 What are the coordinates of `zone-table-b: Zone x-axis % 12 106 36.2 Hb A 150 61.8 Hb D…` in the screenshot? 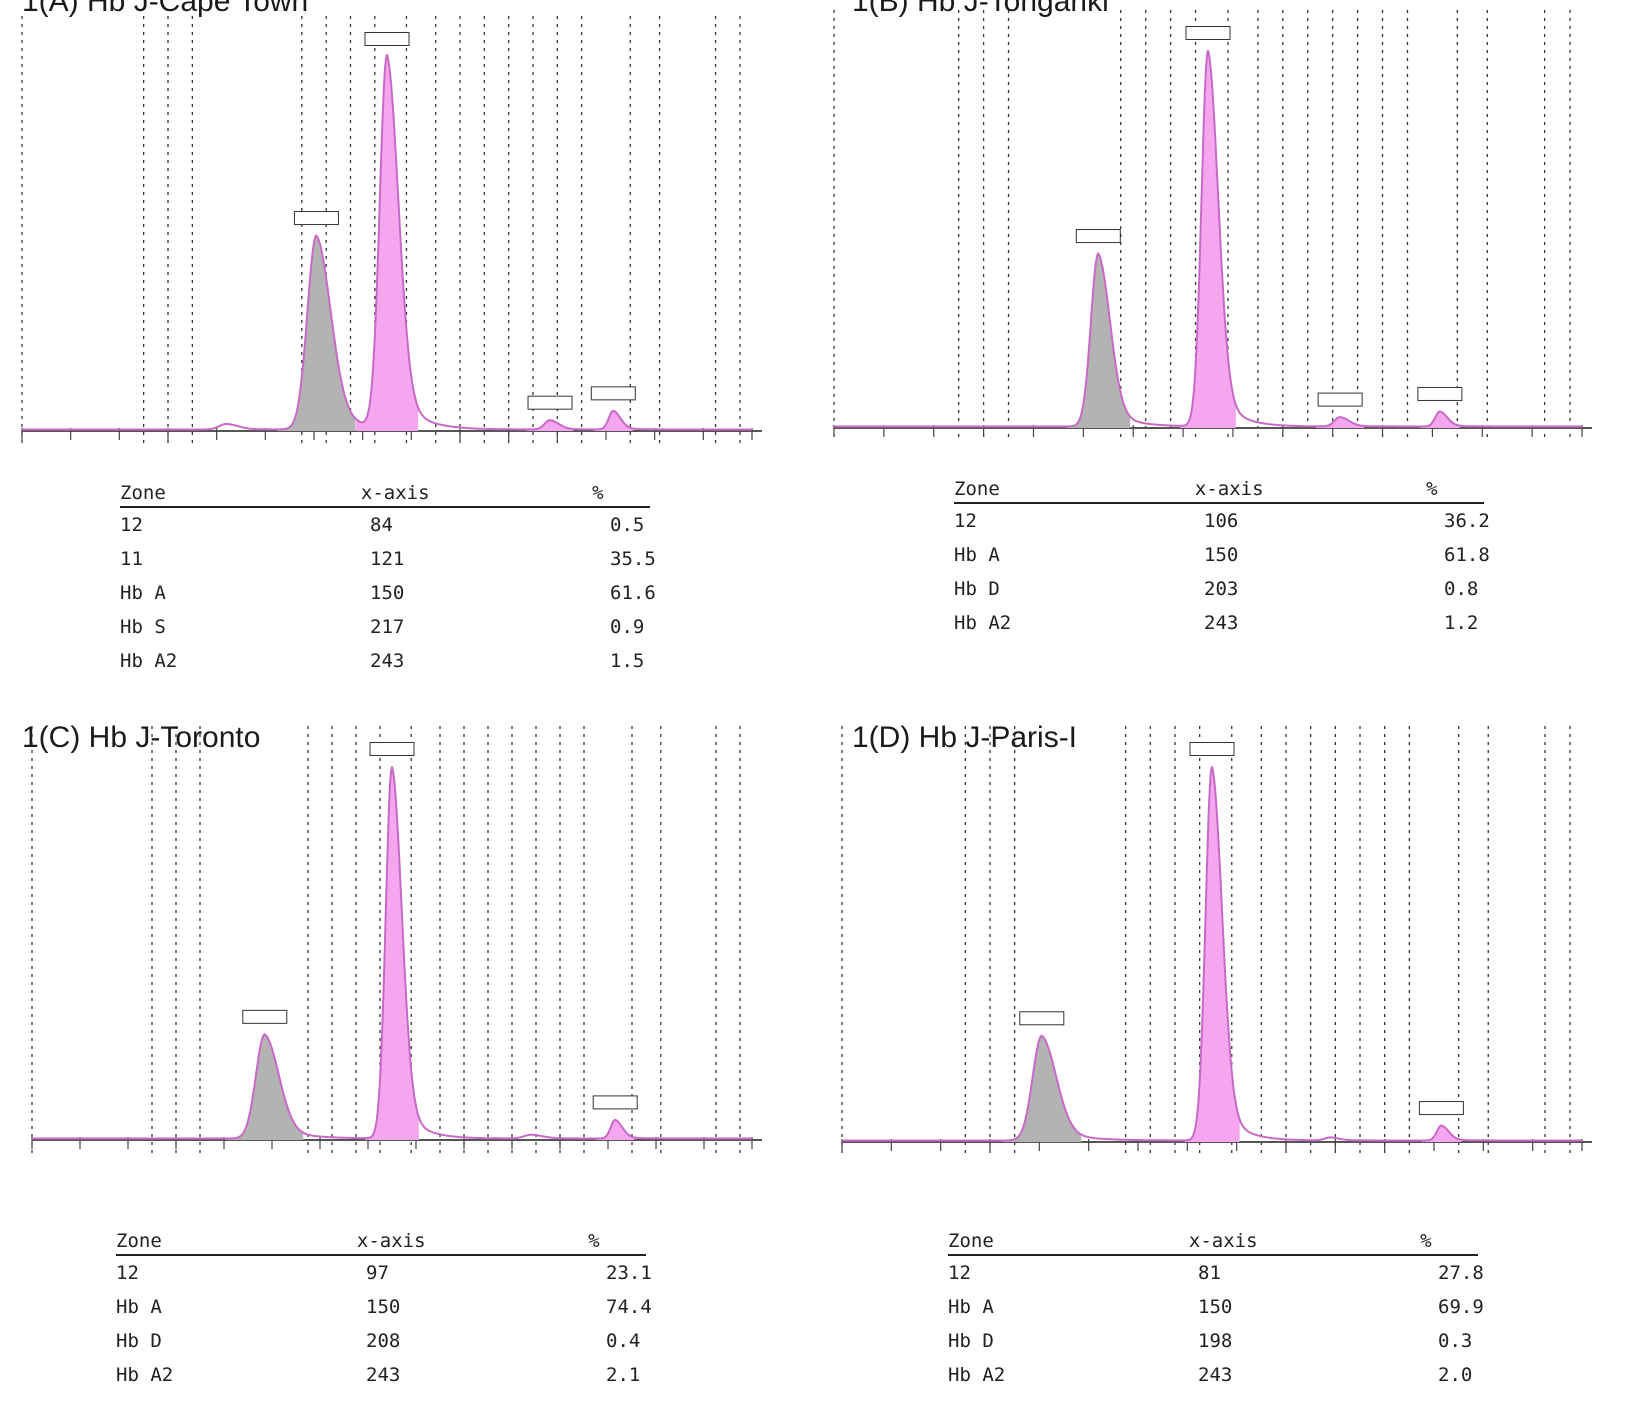 It's located at (1229, 556).